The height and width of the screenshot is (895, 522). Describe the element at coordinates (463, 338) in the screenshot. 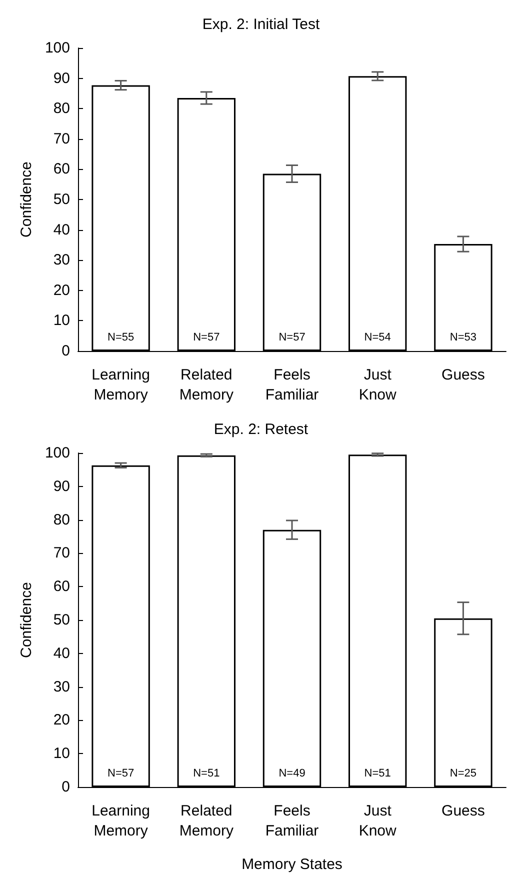

I see `annotation: N=53` at that location.